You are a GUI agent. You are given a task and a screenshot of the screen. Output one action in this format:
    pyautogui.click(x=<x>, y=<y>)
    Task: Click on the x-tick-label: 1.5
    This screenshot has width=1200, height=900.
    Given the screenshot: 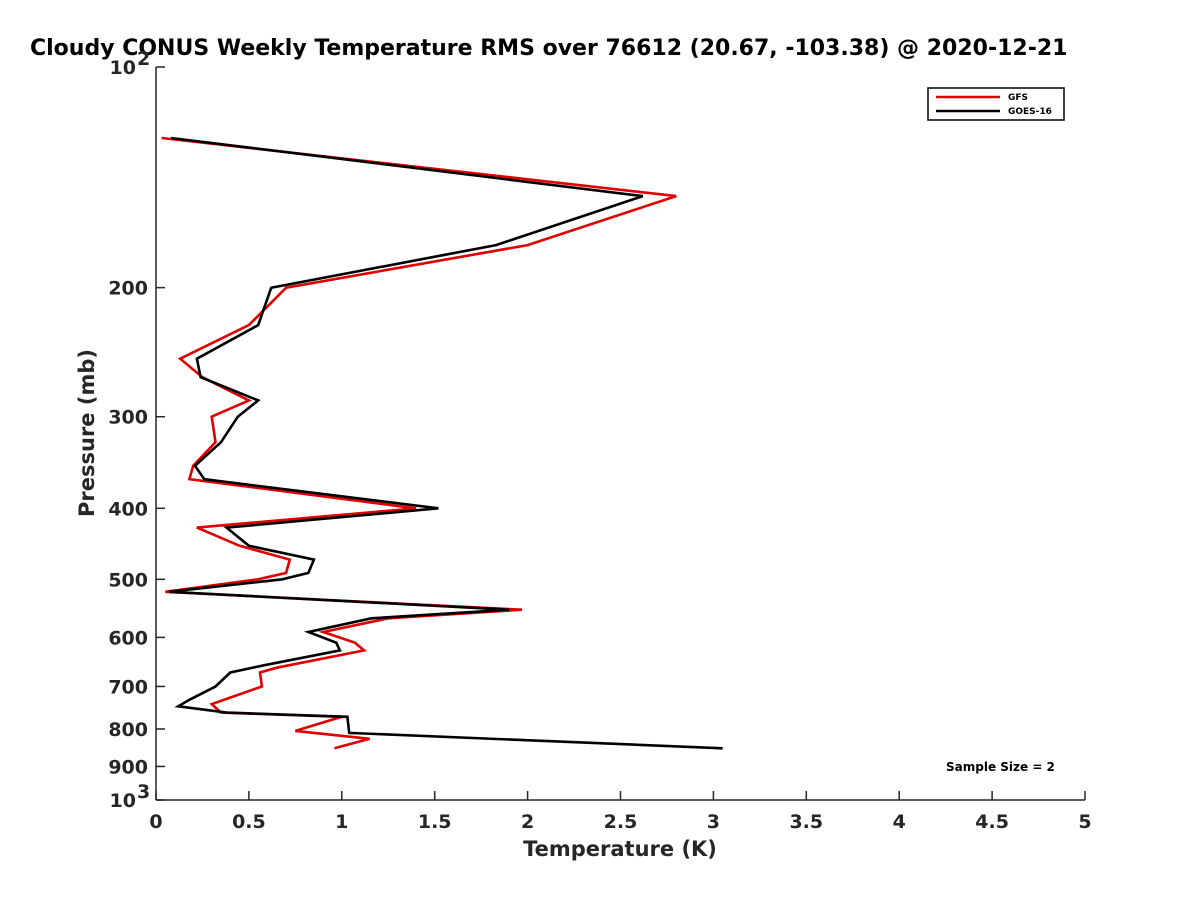 What is the action you would take?
    pyautogui.click(x=435, y=822)
    